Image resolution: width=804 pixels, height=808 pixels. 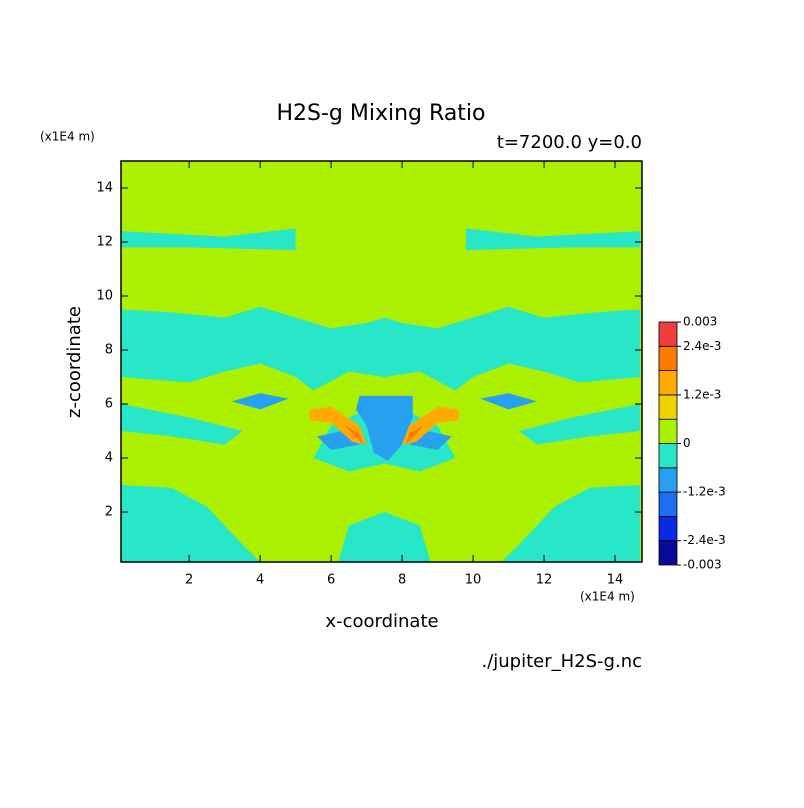 What do you see at coordinates (687, 443) in the screenshot?
I see `colorbar-label: 0` at bounding box center [687, 443].